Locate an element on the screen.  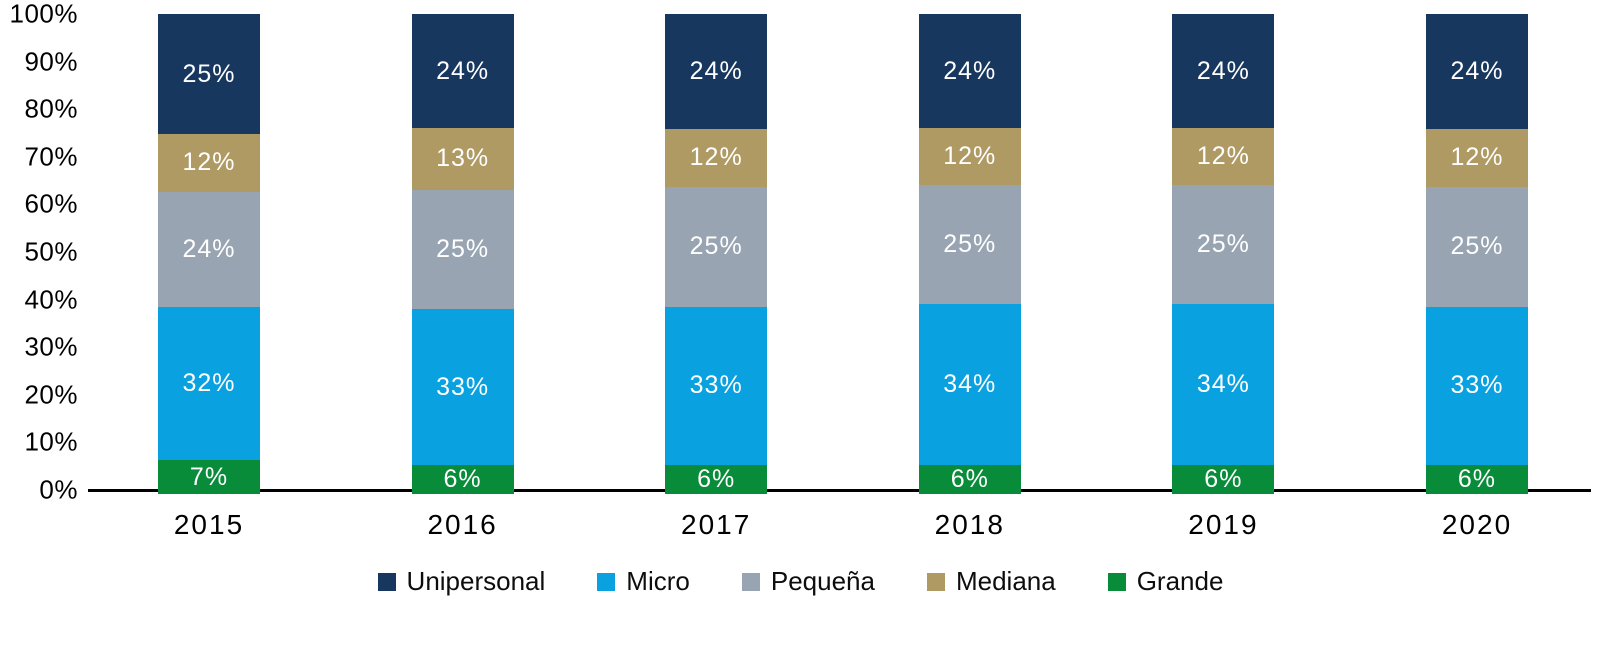
legend-item-grande: Grande is located at coordinates (1165, 581).